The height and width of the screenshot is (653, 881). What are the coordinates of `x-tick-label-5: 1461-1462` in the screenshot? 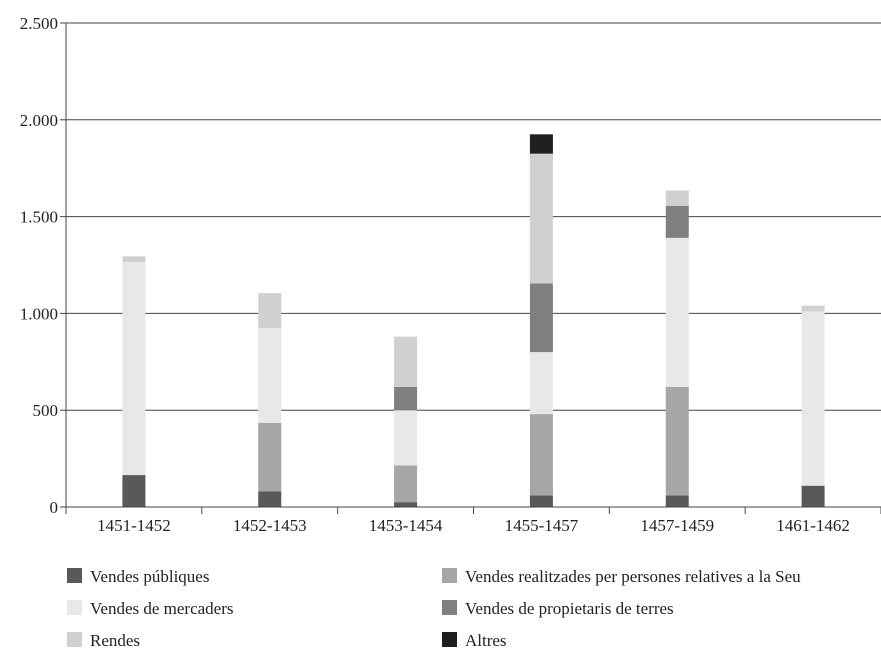 It's located at (813, 525).